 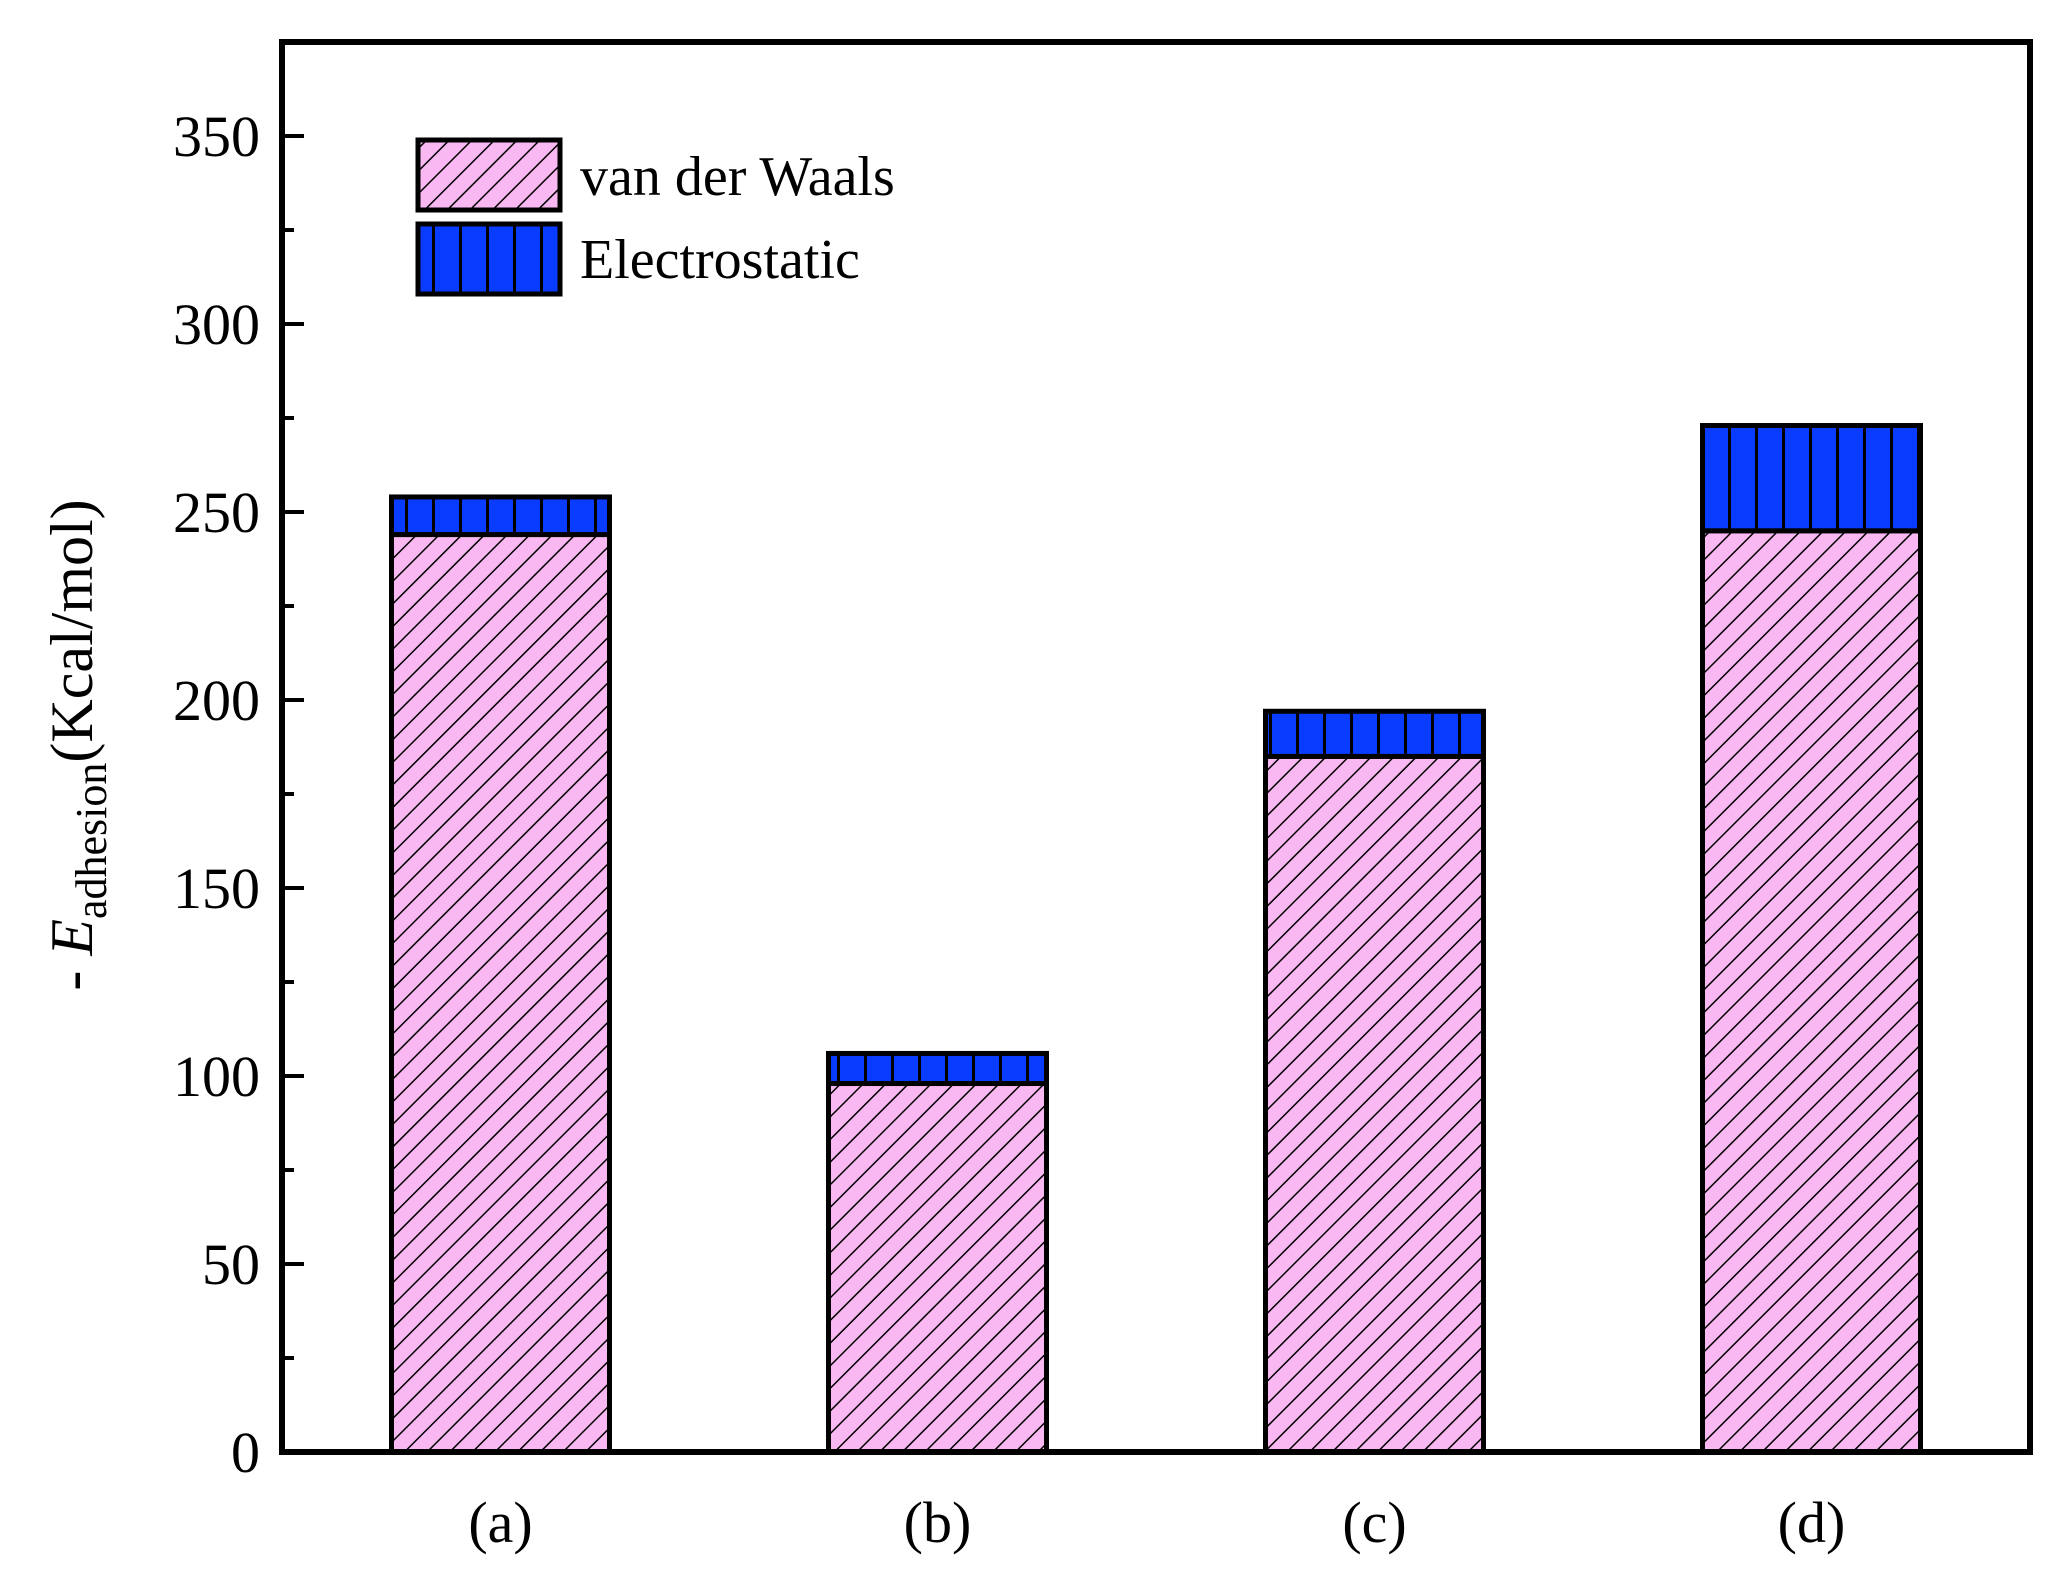 What do you see at coordinates (216, 512) in the screenshot?
I see `y-tick-label: 250` at bounding box center [216, 512].